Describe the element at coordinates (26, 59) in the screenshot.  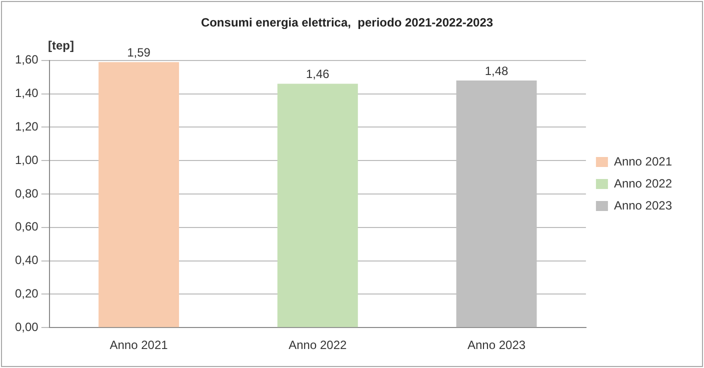
I see `y-tick-label: 1,60` at that location.